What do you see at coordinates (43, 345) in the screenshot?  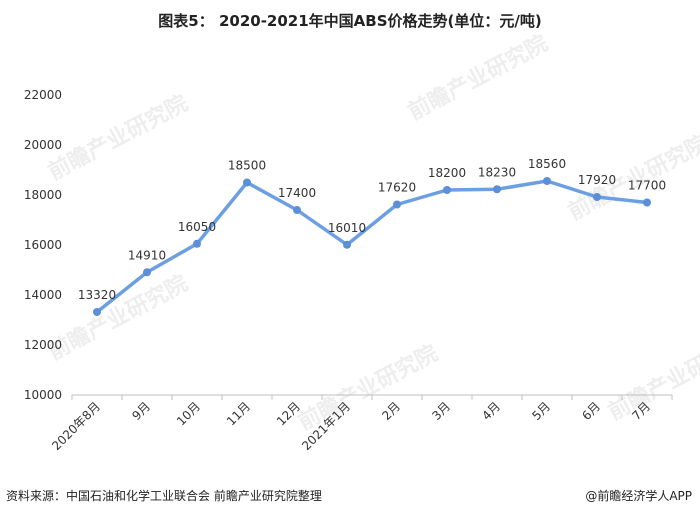 I see `y-tick-label: 12000` at bounding box center [43, 345].